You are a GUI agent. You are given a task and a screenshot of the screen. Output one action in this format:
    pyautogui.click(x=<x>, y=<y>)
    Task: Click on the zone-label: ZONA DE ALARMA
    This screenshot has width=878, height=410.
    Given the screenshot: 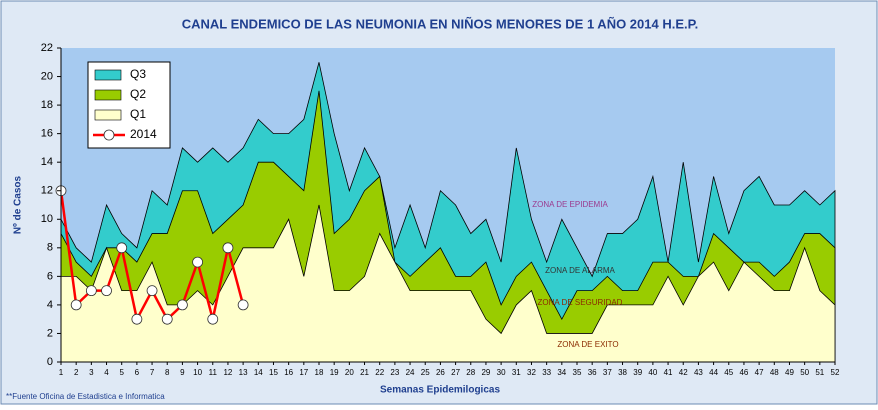 What is the action you would take?
    pyautogui.click(x=580, y=270)
    